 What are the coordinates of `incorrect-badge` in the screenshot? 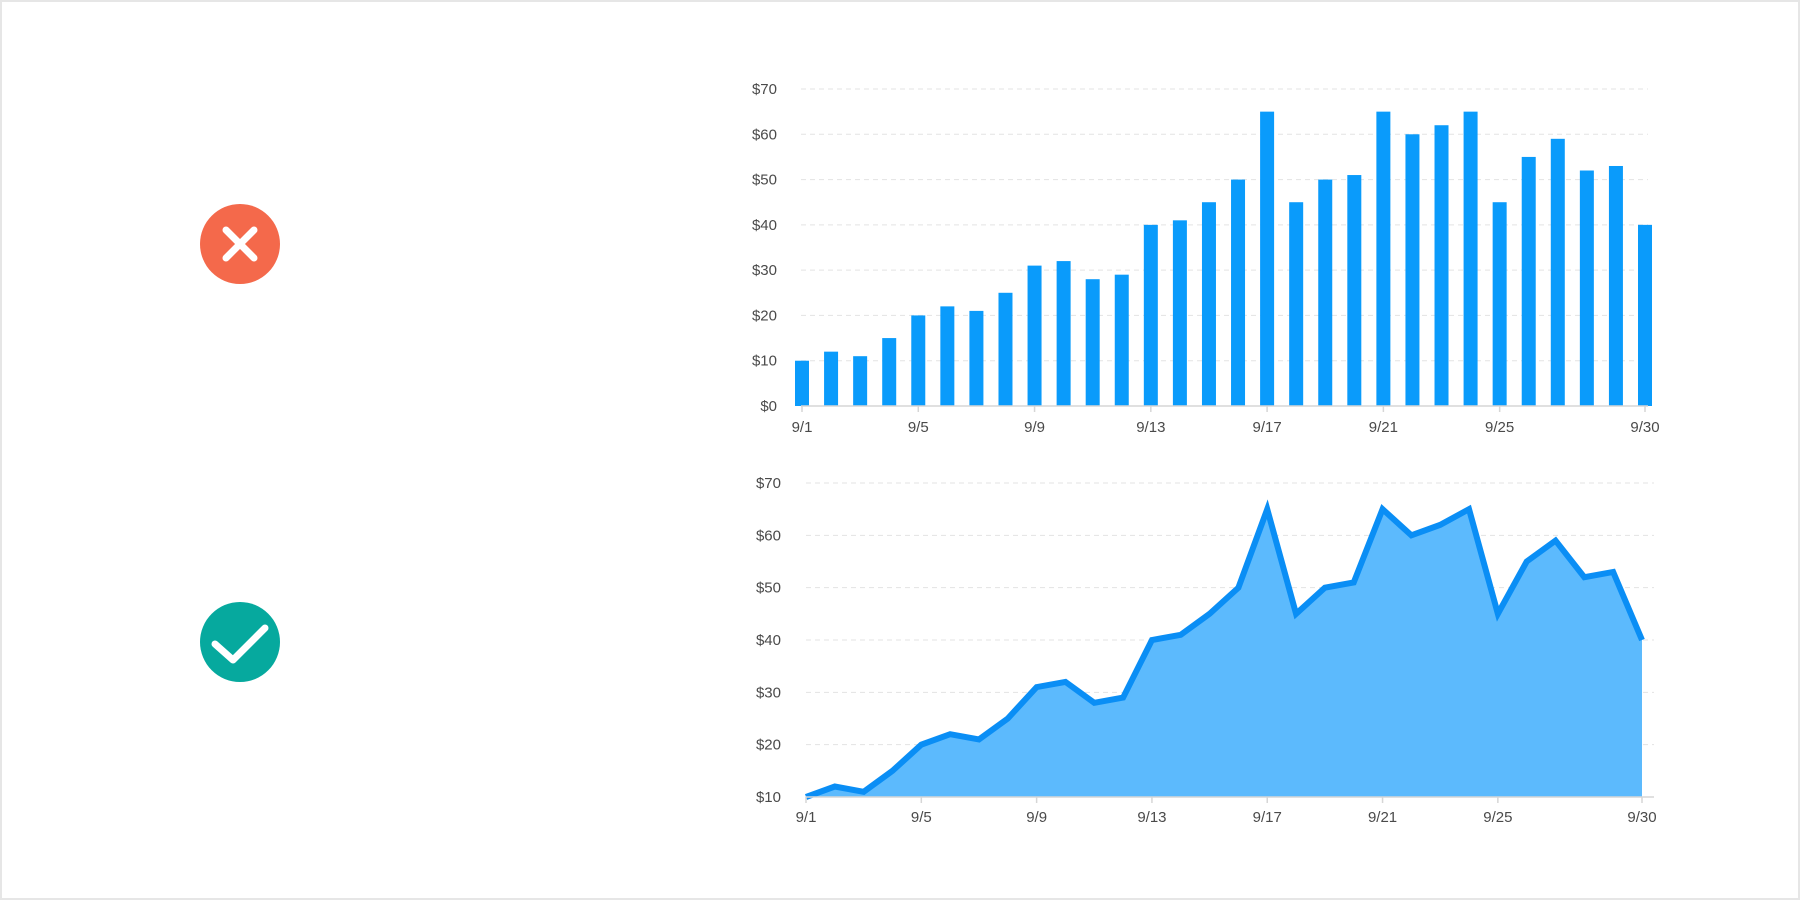 It's located at (240, 244).